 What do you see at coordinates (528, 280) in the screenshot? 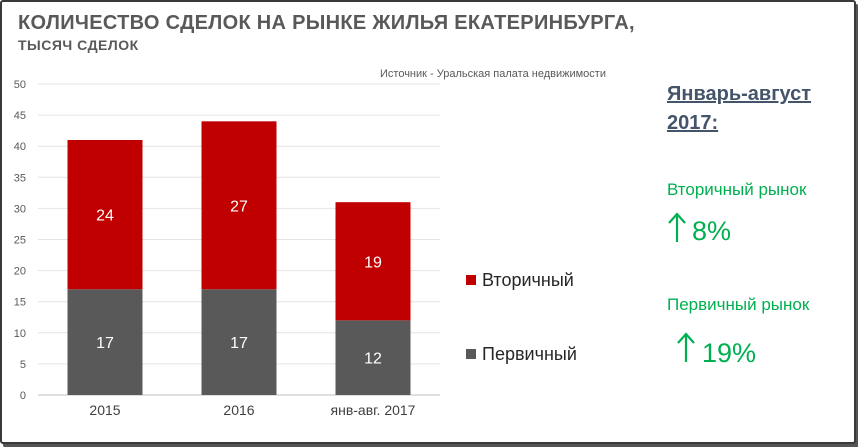
I see `legend-label: Вторичный` at bounding box center [528, 280].